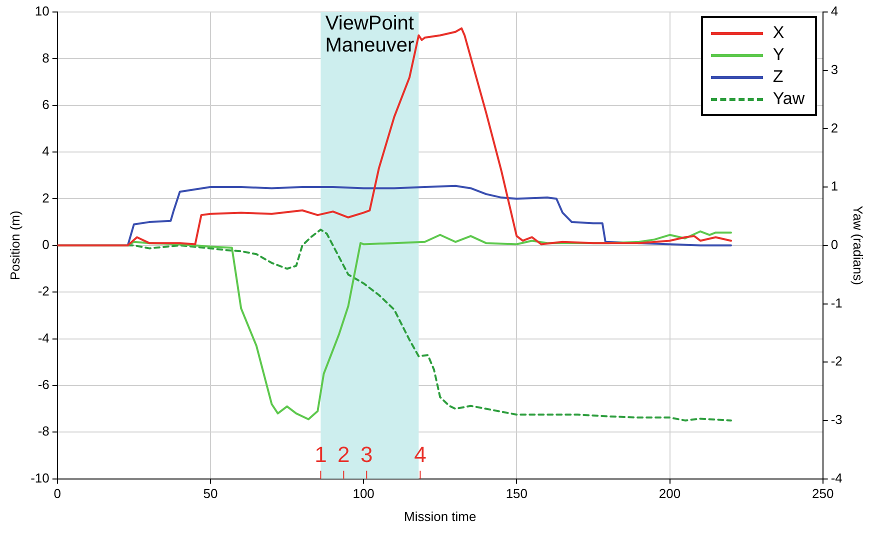 The height and width of the screenshot is (533, 877). Describe the element at coordinates (858, 246) in the screenshot. I see `y2-axis-title: Yaw (radians)` at that location.